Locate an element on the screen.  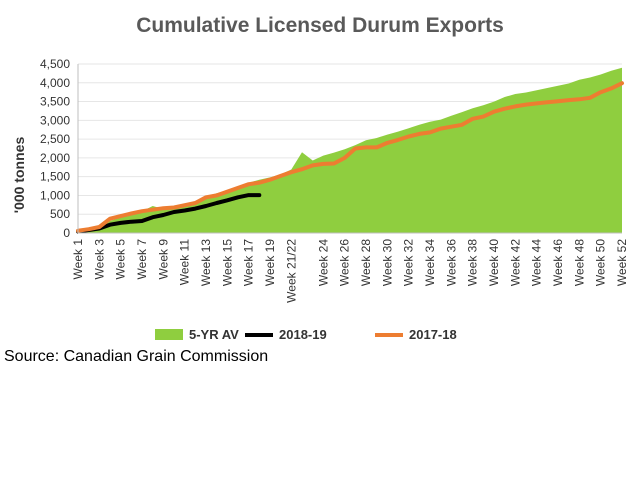
x-tick-label: Week 19 is located at coordinates (270, 262).